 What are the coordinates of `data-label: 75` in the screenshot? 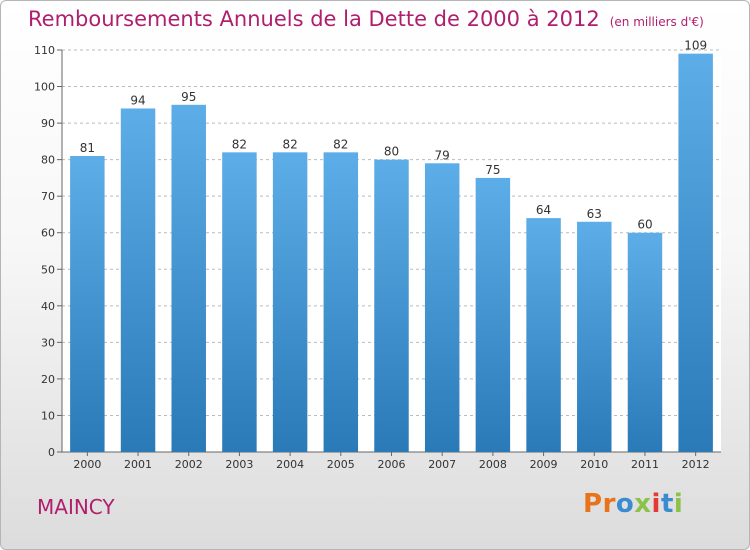 It's located at (492, 170).